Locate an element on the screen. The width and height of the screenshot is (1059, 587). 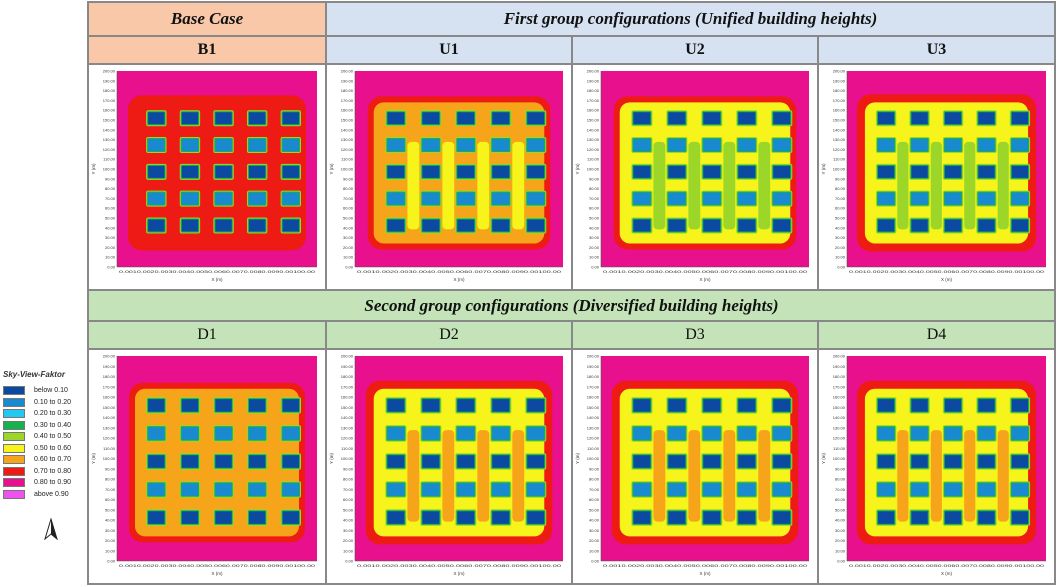
map-y-tick-label: 20.00 is located at coordinates (840, 247).